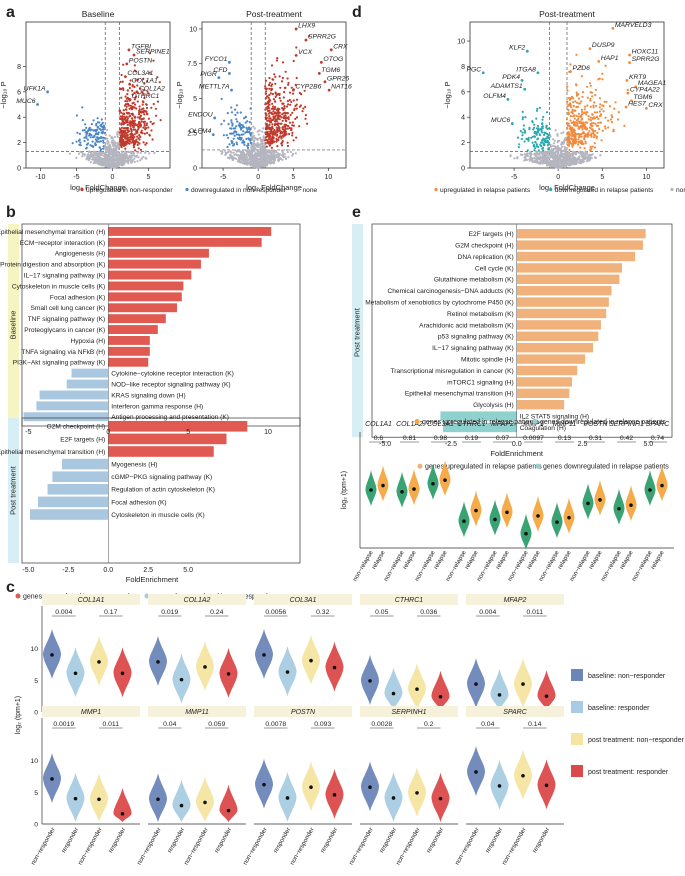 This screenshot has height=876, width=685. What do you see at coordinates (577, 707) in the screenshot?
I see `legend-swatch` at bounding box center [577, 707].